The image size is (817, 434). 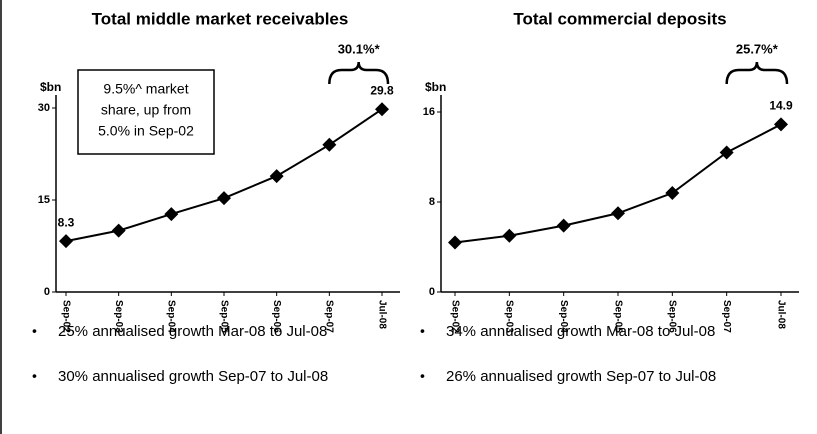 I want to click on bullet-text: 34% annualised growth Mar-08 to Jul-08, so click(x=580, y=331).